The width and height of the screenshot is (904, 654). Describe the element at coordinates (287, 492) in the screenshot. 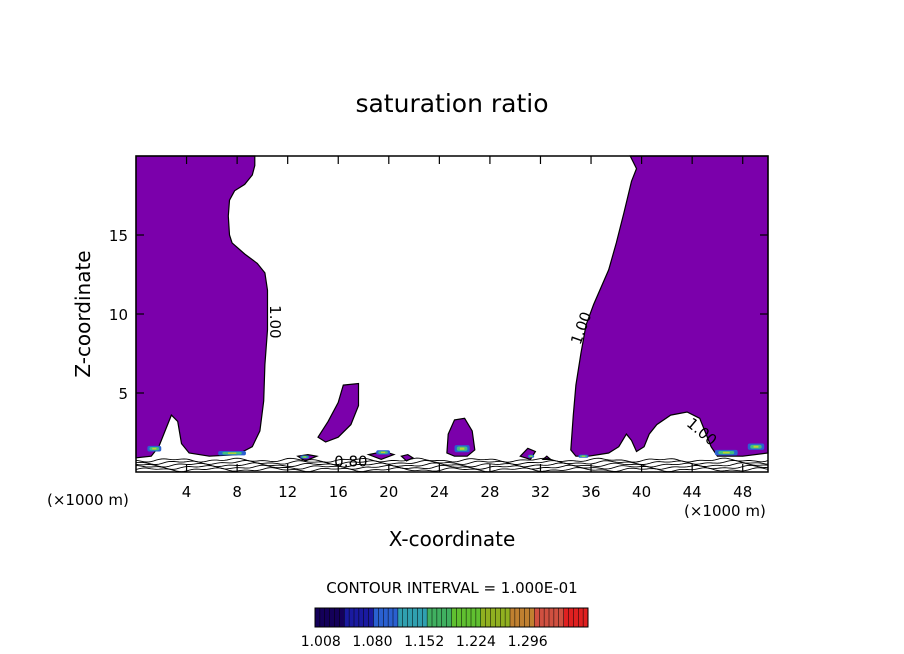

I see `x-tick-label-12: 12` at that location.